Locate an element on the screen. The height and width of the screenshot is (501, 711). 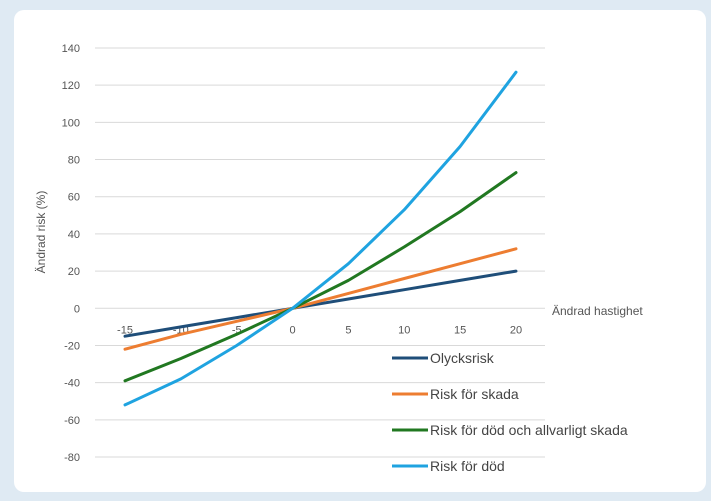
legend-label: Risk för död is located at coordinates (467, 466).